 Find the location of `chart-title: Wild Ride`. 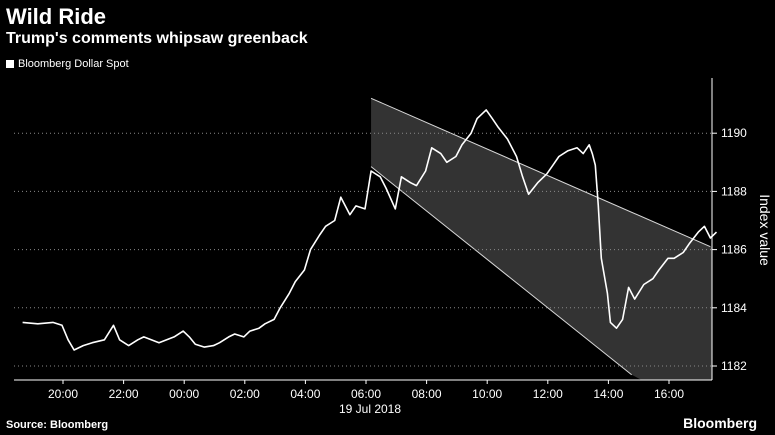

chart-title: Wild Ride is located at coordinates (56, 16).